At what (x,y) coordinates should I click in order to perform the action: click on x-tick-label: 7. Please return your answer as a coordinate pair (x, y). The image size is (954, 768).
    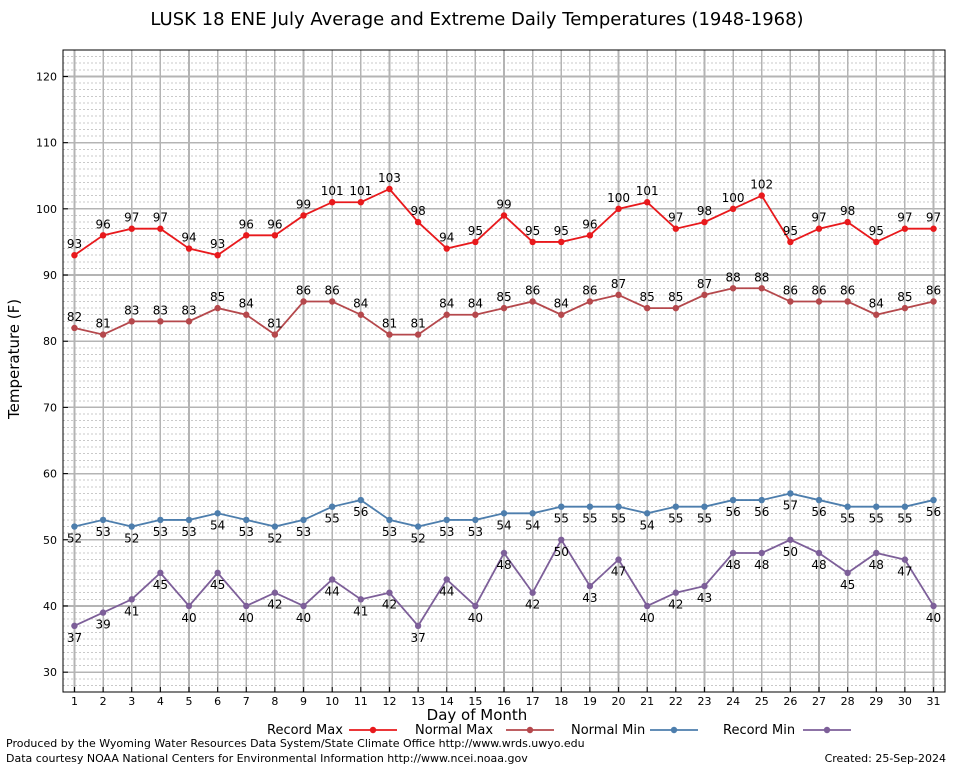
    Looking at the image, I should click on (246, 701).